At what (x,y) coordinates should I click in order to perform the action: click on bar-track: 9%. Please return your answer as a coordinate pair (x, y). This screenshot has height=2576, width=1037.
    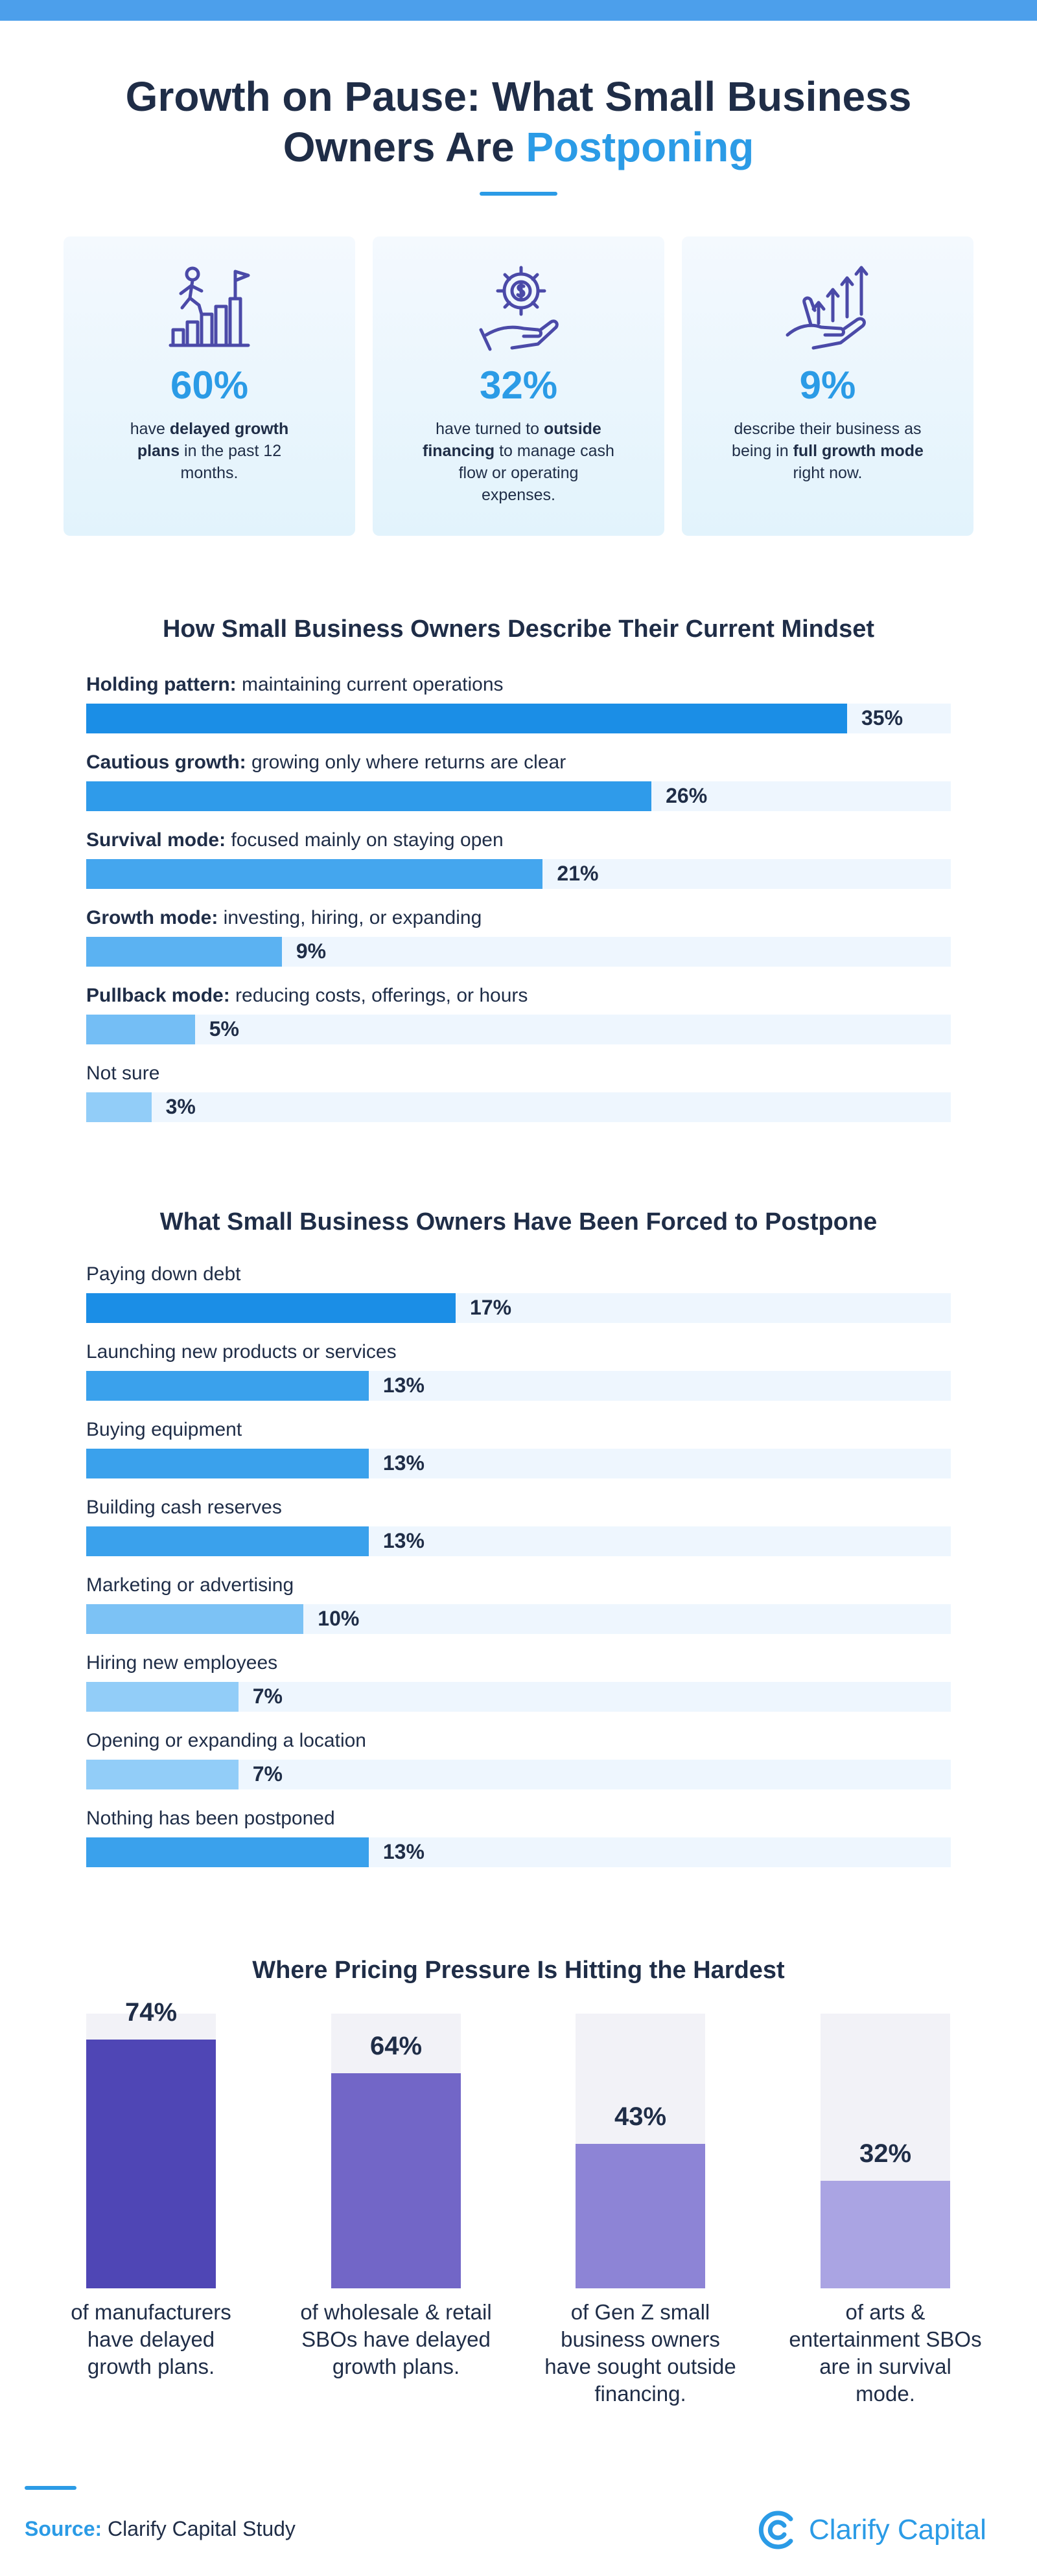
    Looking at the image, I should click on (518, 952).